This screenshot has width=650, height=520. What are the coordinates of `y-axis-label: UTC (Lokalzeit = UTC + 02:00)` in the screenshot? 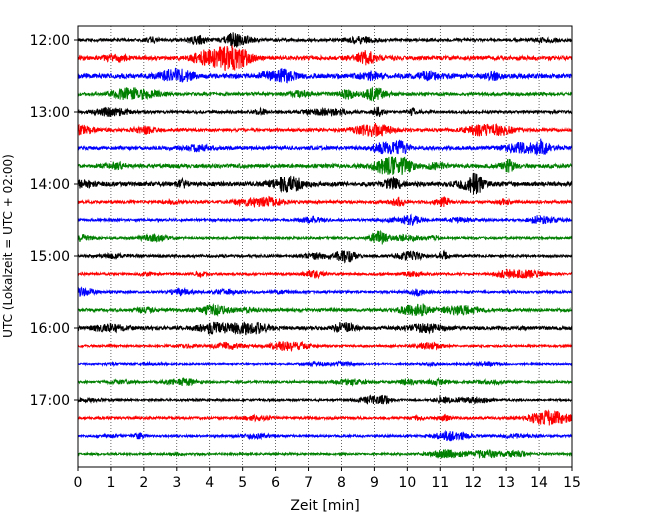 It's located at (8, 246).